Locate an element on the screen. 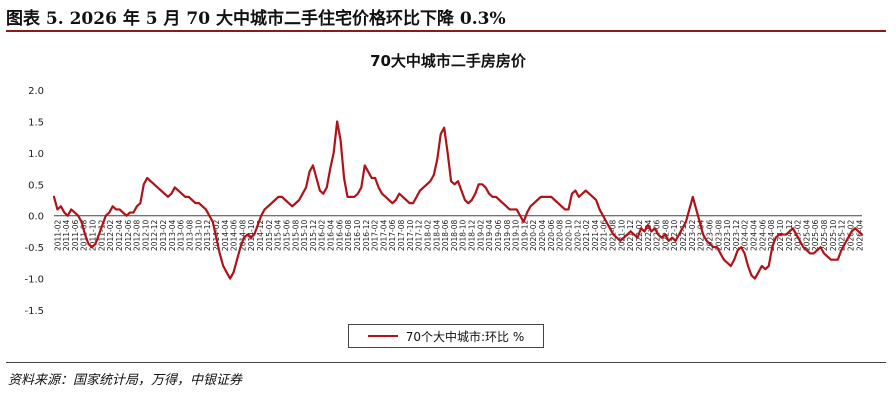 The image size is (896, 404). x-tick-label: 2013-12 is located at coordinates (207, 235).